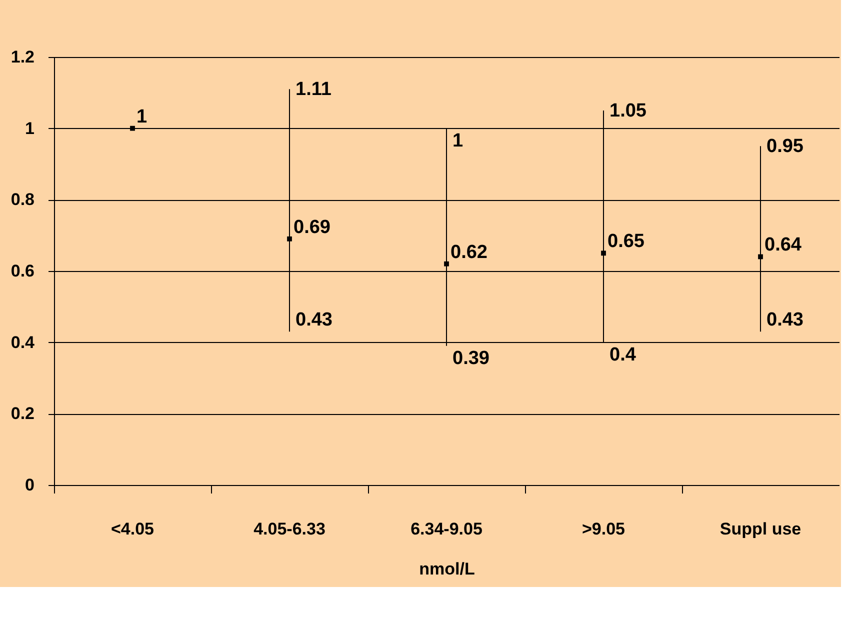 Image resolution: width=865 pixels, height=631 pixels. What do you see at coordinates (29, 128) in the screenshot?
I see `y-tick-label: 1` at bounding box center [29, 128].